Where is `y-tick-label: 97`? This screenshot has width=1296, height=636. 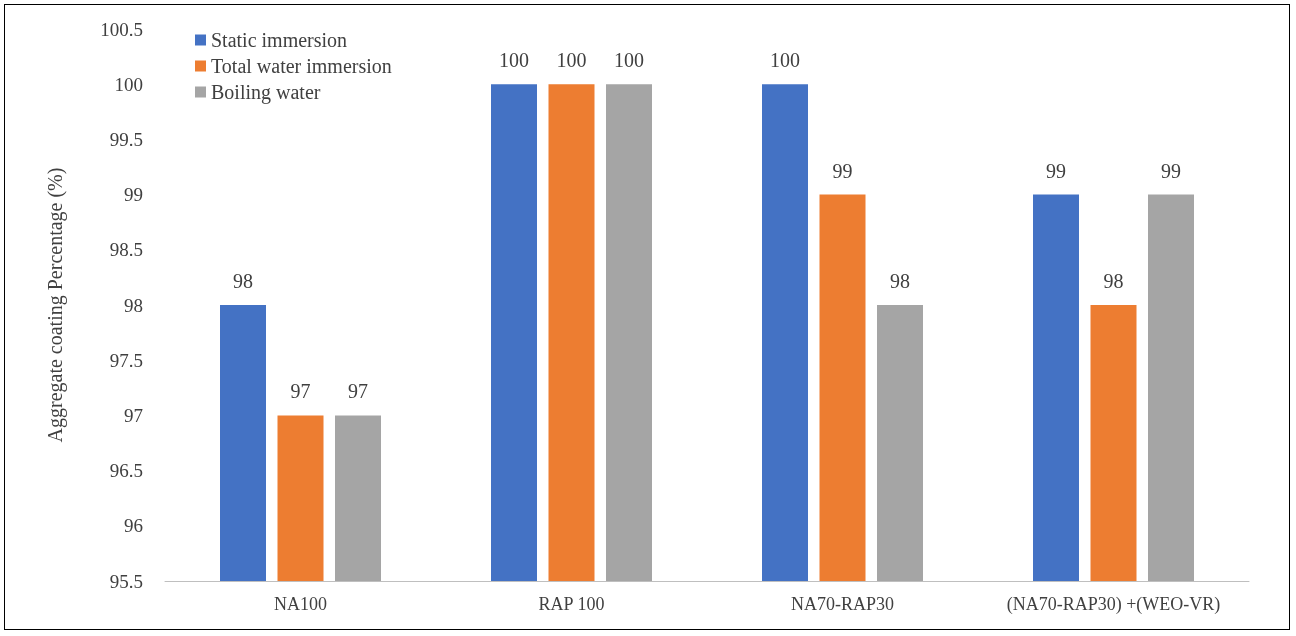 y-tick-label: 97 is located at coordinates (133, 415).